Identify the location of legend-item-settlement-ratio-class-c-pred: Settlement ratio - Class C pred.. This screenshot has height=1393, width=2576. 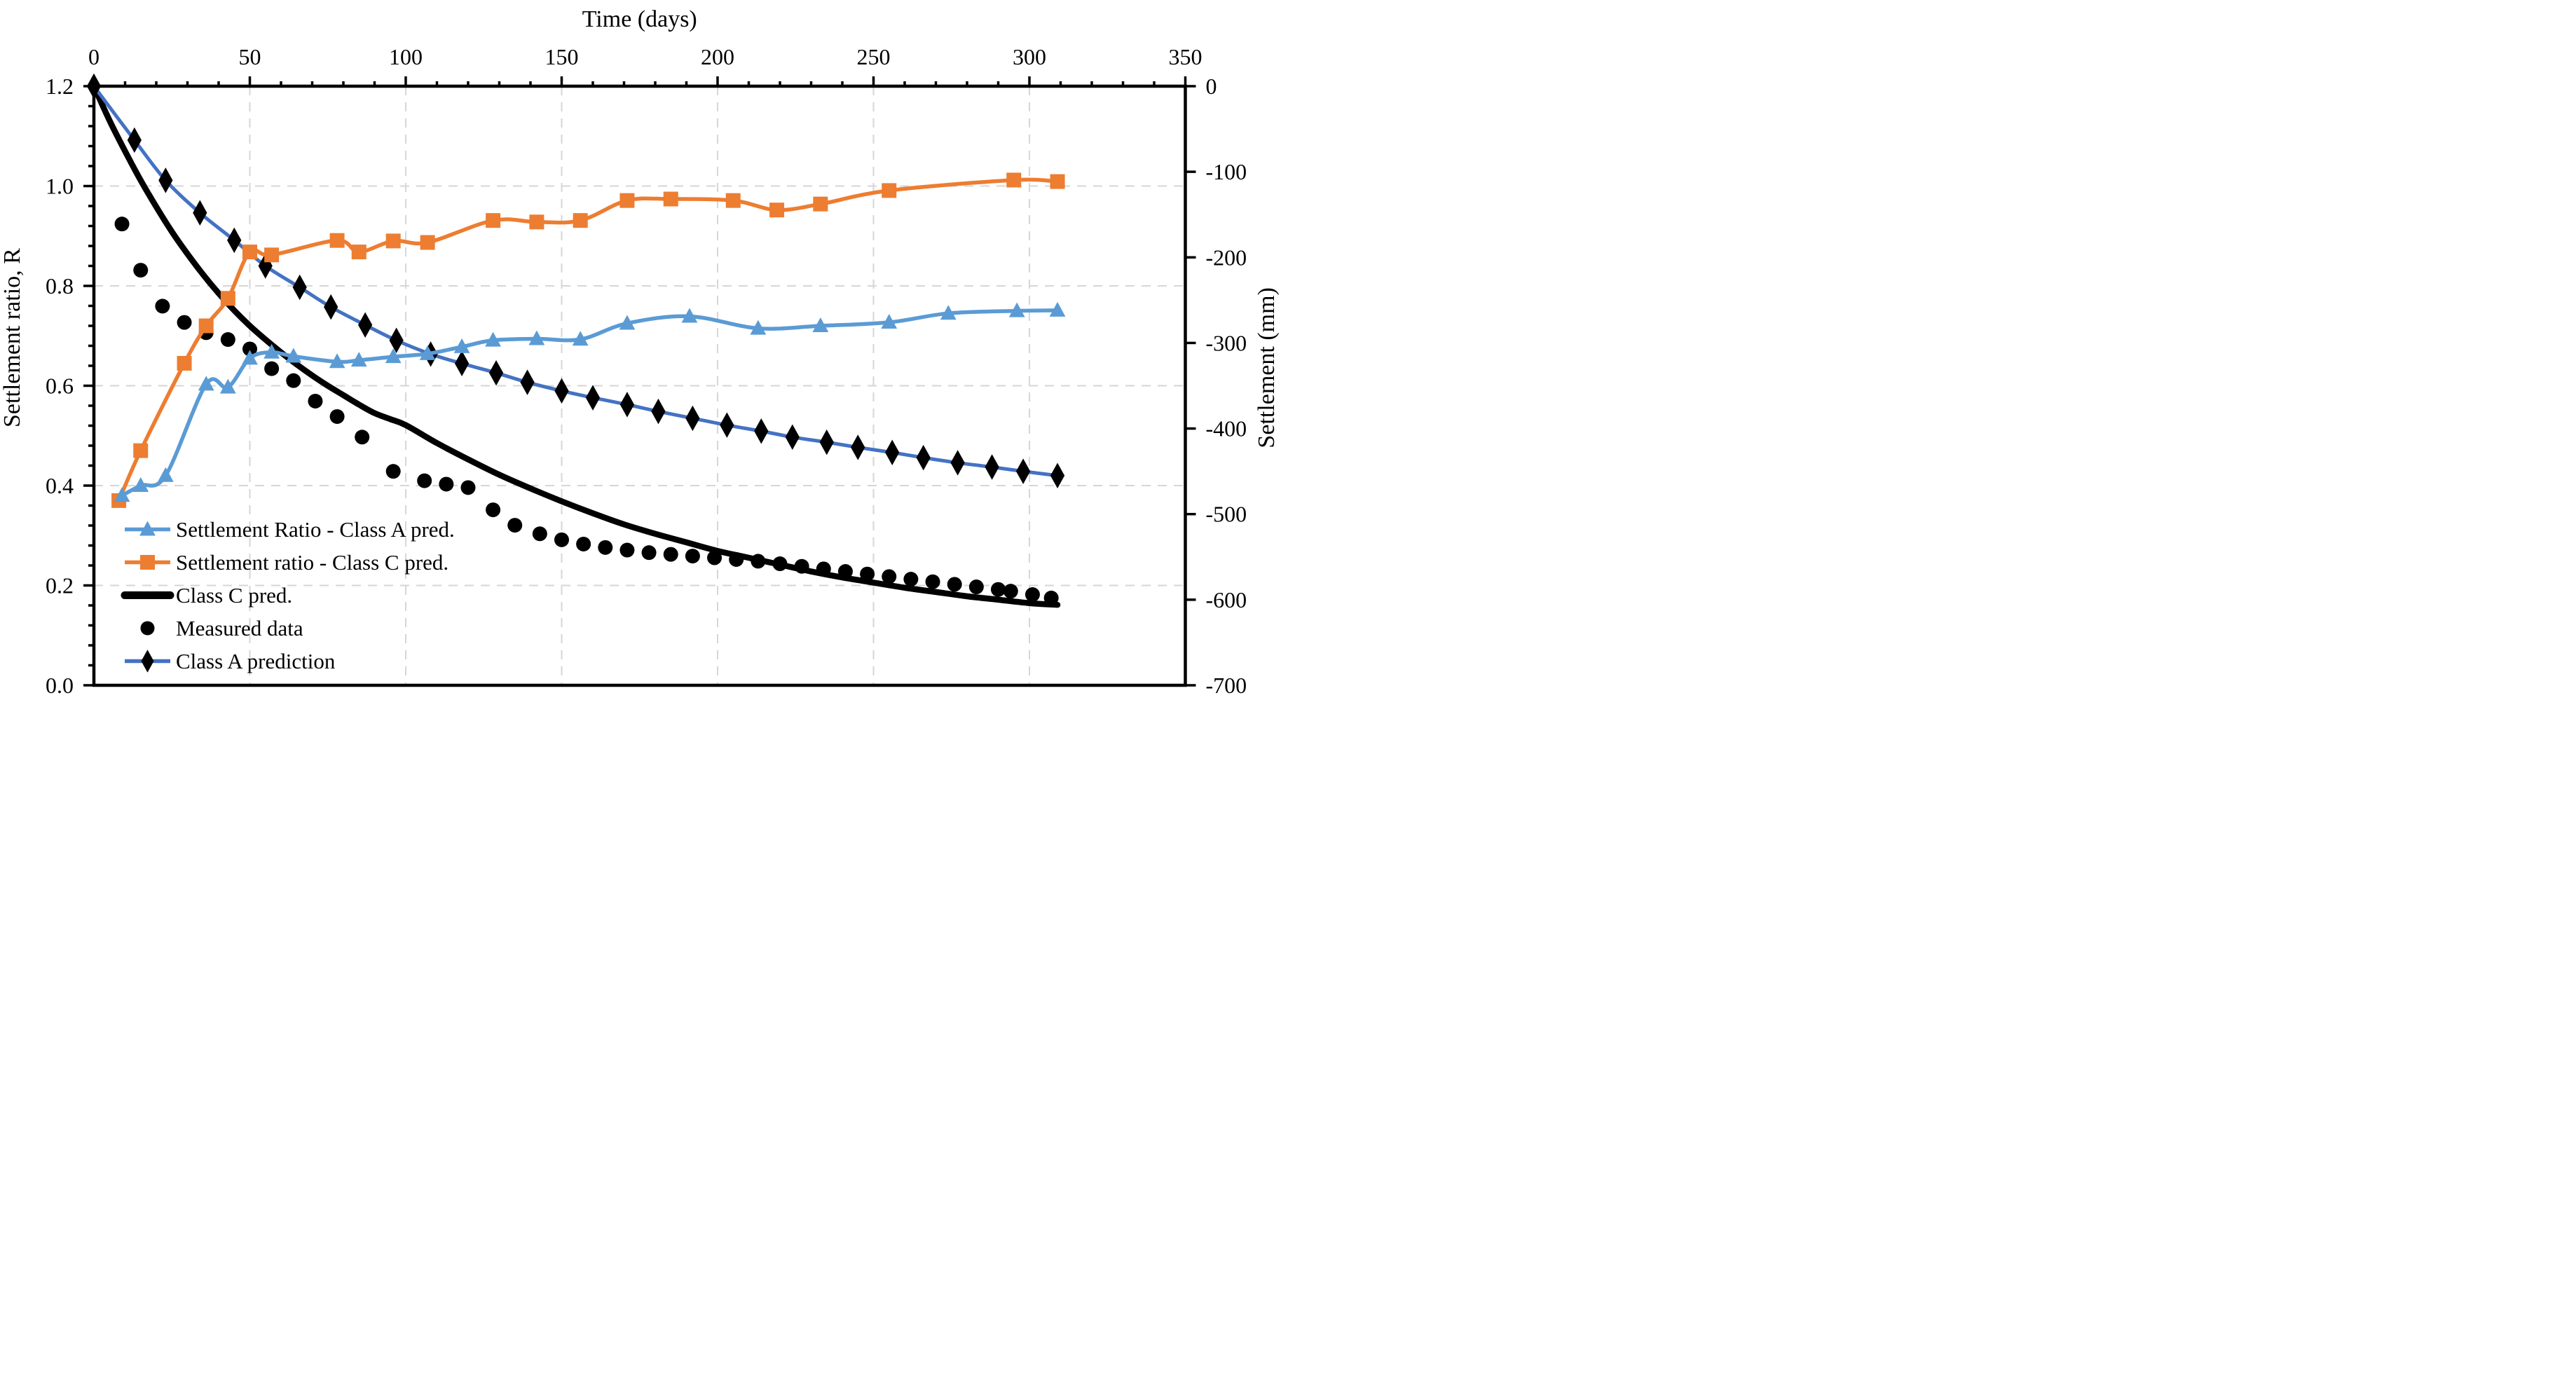
(286, 562).